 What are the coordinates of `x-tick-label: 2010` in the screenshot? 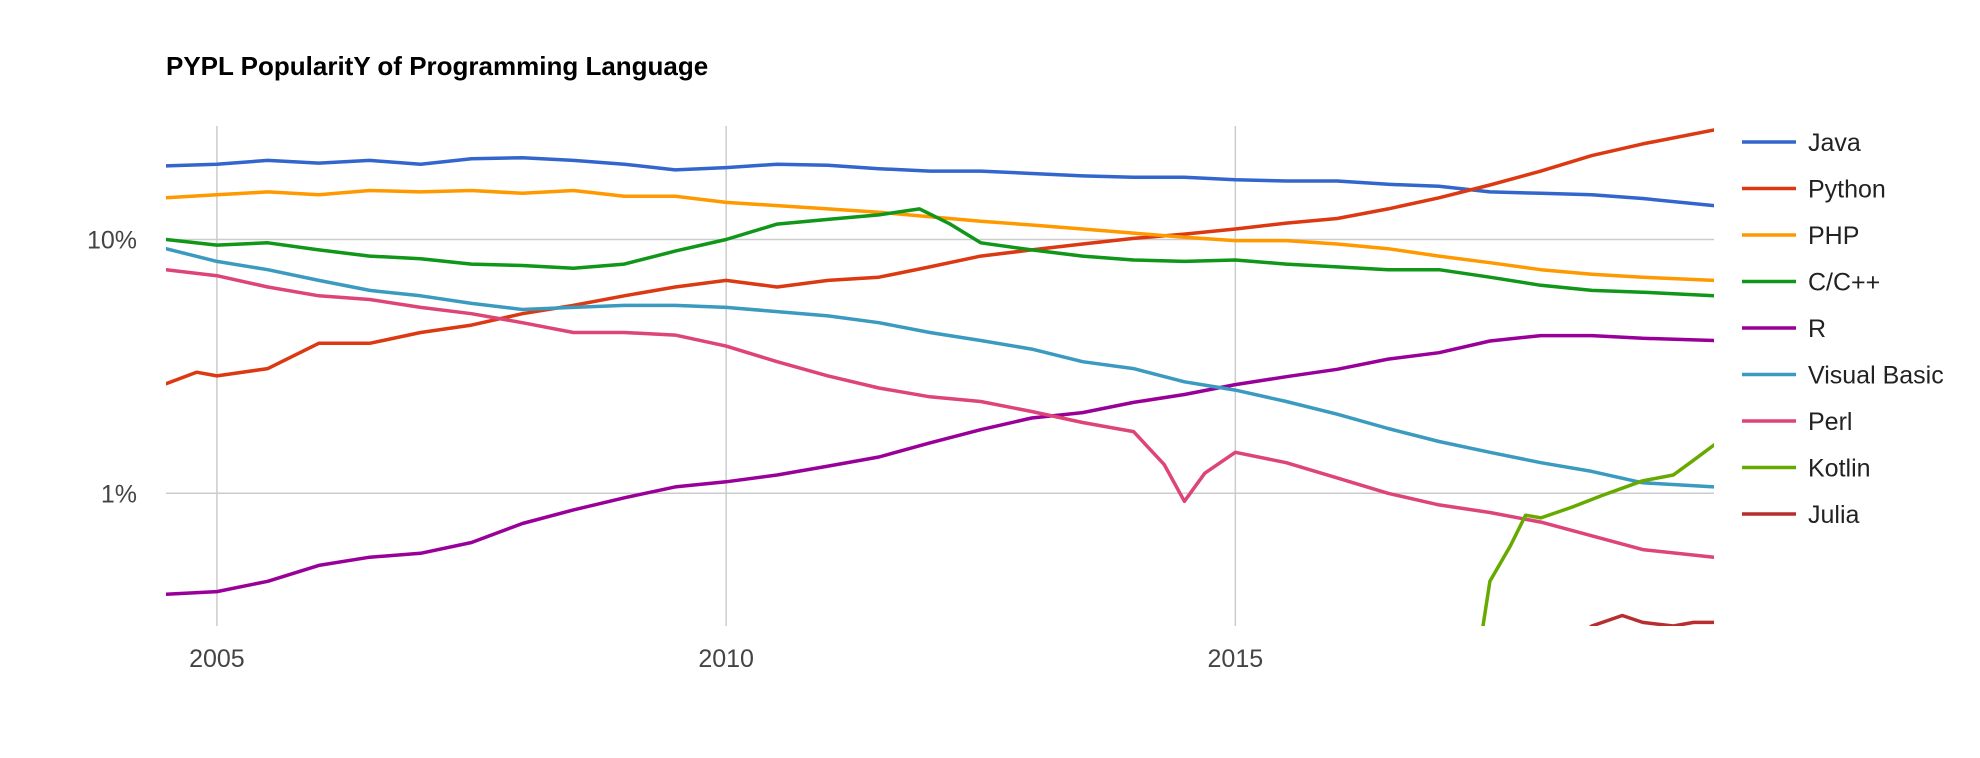 It's located at (726, 659).